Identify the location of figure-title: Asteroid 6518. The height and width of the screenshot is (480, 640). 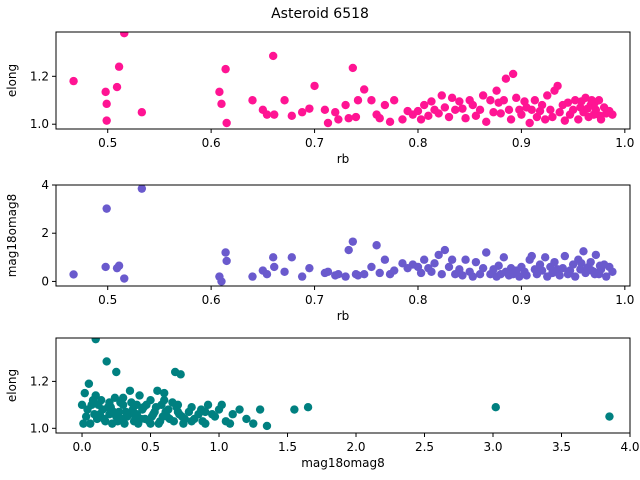
(320, 14).